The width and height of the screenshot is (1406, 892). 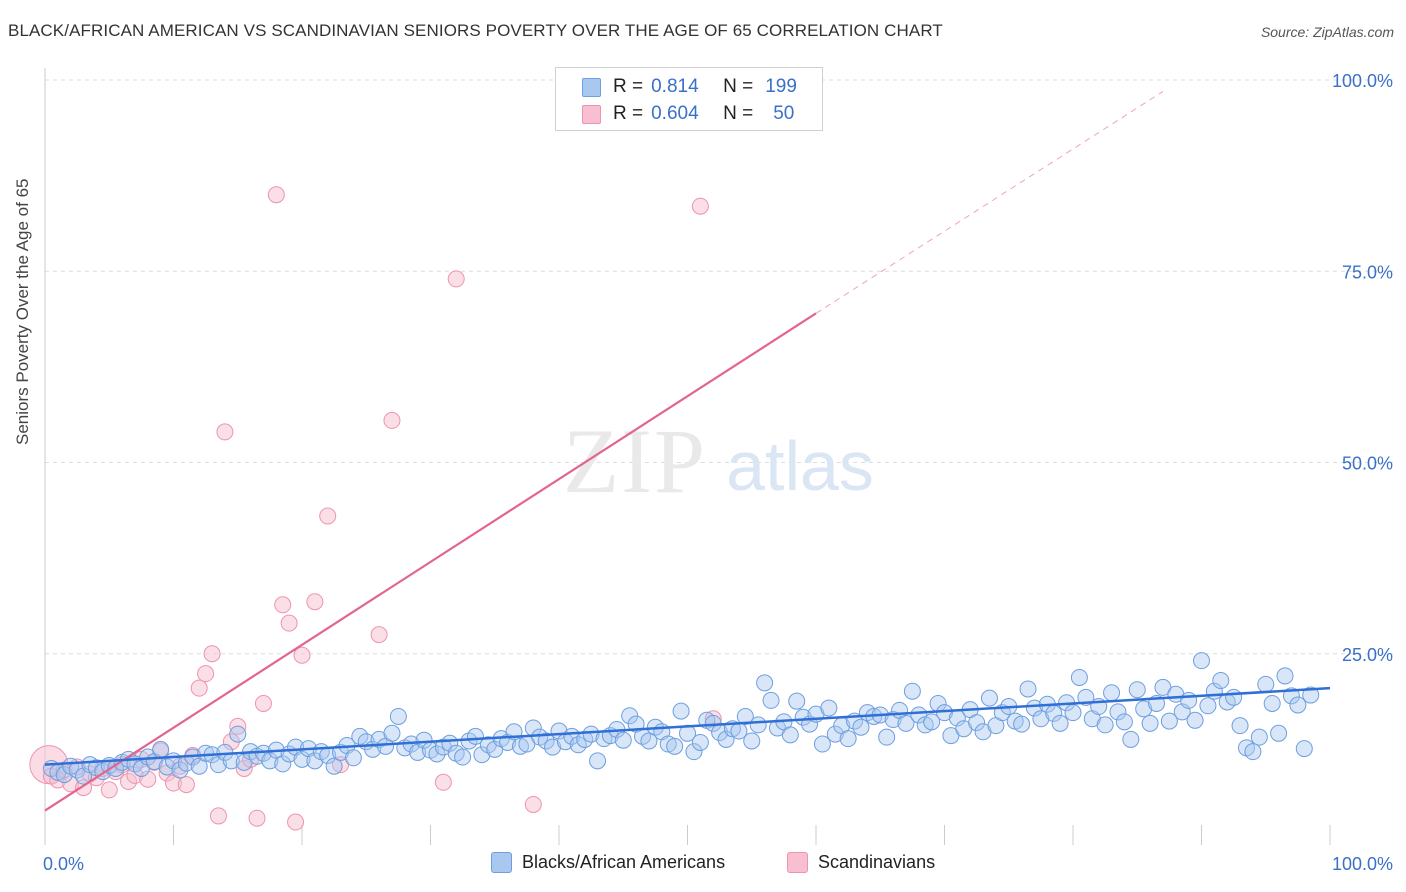 What do you see at coordinates (1327, 32) in the screenshot?
I see `source-label: Source: ZipAtlas.com` at bounding box center [1327, 32].